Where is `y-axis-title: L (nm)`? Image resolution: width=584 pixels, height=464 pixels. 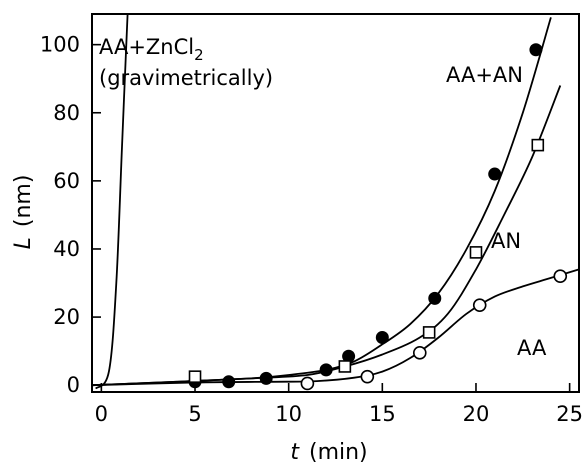
y-axis-title: L (nm) is located at coordinates (23, 212).